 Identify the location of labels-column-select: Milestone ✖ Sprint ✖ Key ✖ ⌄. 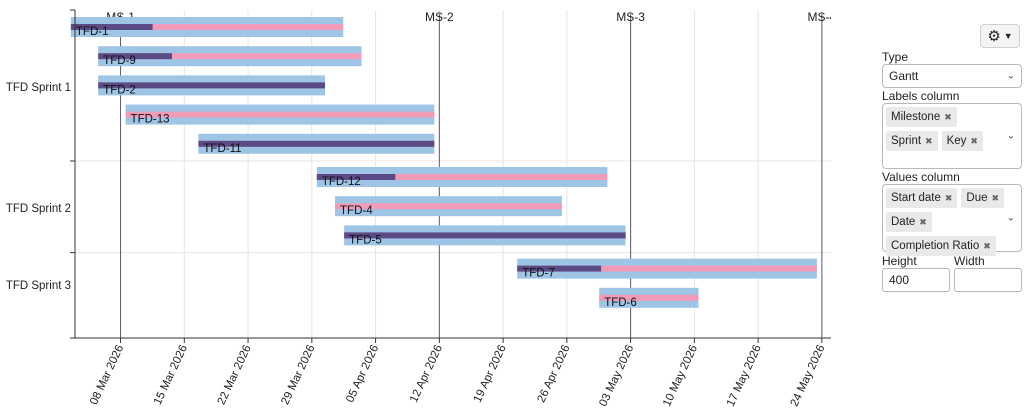
(952, 136).